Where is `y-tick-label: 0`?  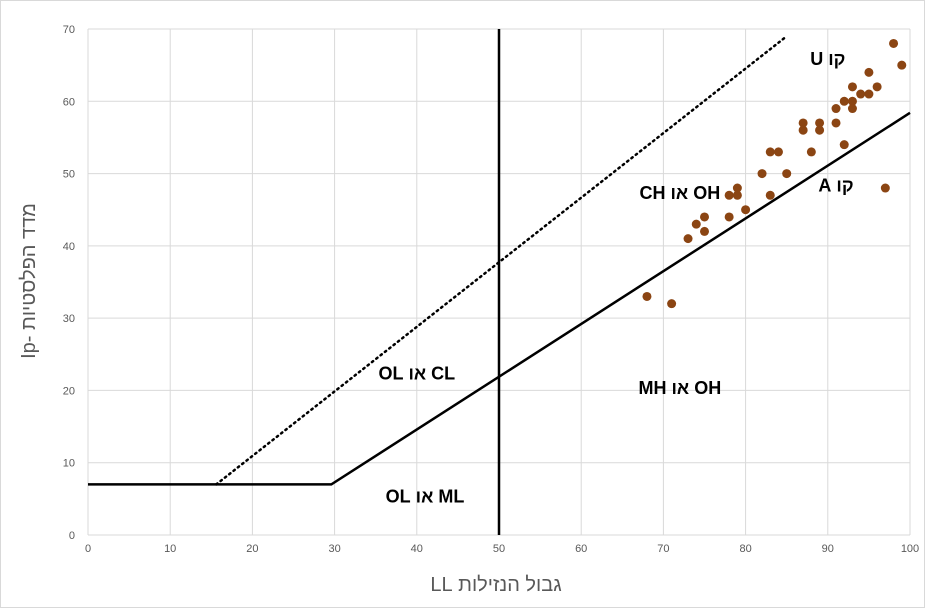 y-tick-label: 0 is located at coordinates (72, 536).